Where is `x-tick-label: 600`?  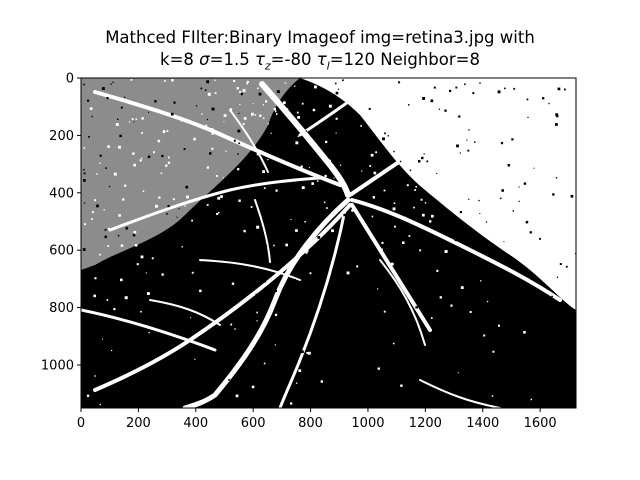 x-tick-label: 600 is located at coordinates (253, 423).